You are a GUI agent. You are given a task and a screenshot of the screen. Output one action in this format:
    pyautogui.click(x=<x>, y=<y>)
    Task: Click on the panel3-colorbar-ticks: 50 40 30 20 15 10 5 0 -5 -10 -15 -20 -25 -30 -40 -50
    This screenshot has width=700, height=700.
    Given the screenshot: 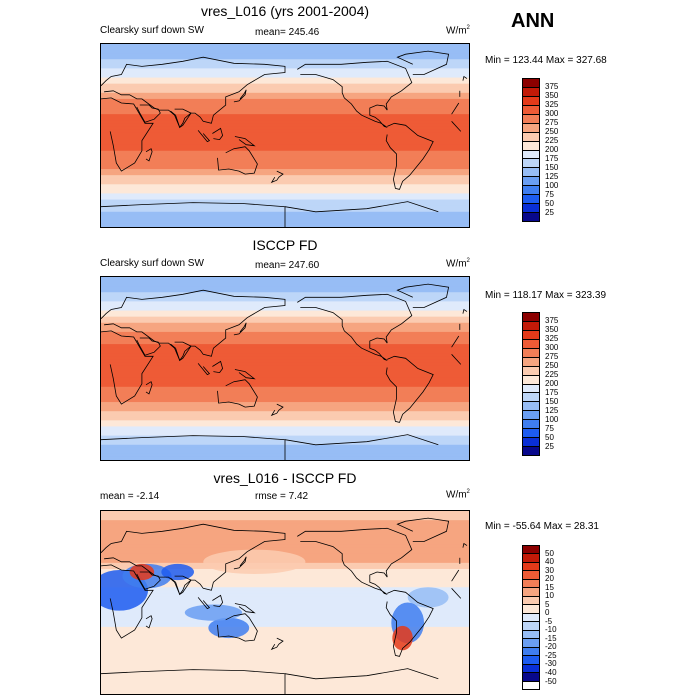 What is the action you would take?
    pyautogui.click(x=565, y=617)
    